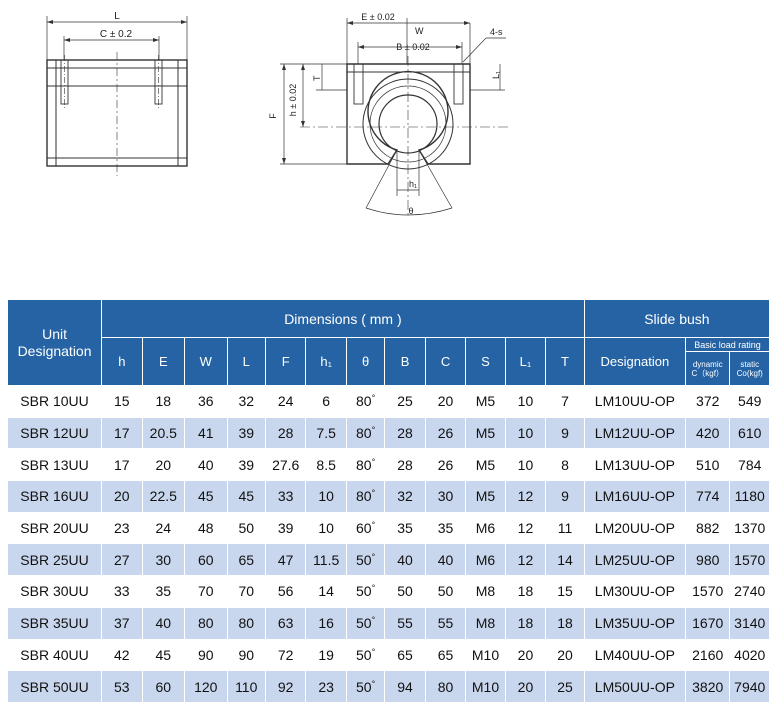 This screenshot has height=711, width=778. Describe the element at coordinates (326, 623) in the screenshot. I see `cell-h1: 16` at that location.